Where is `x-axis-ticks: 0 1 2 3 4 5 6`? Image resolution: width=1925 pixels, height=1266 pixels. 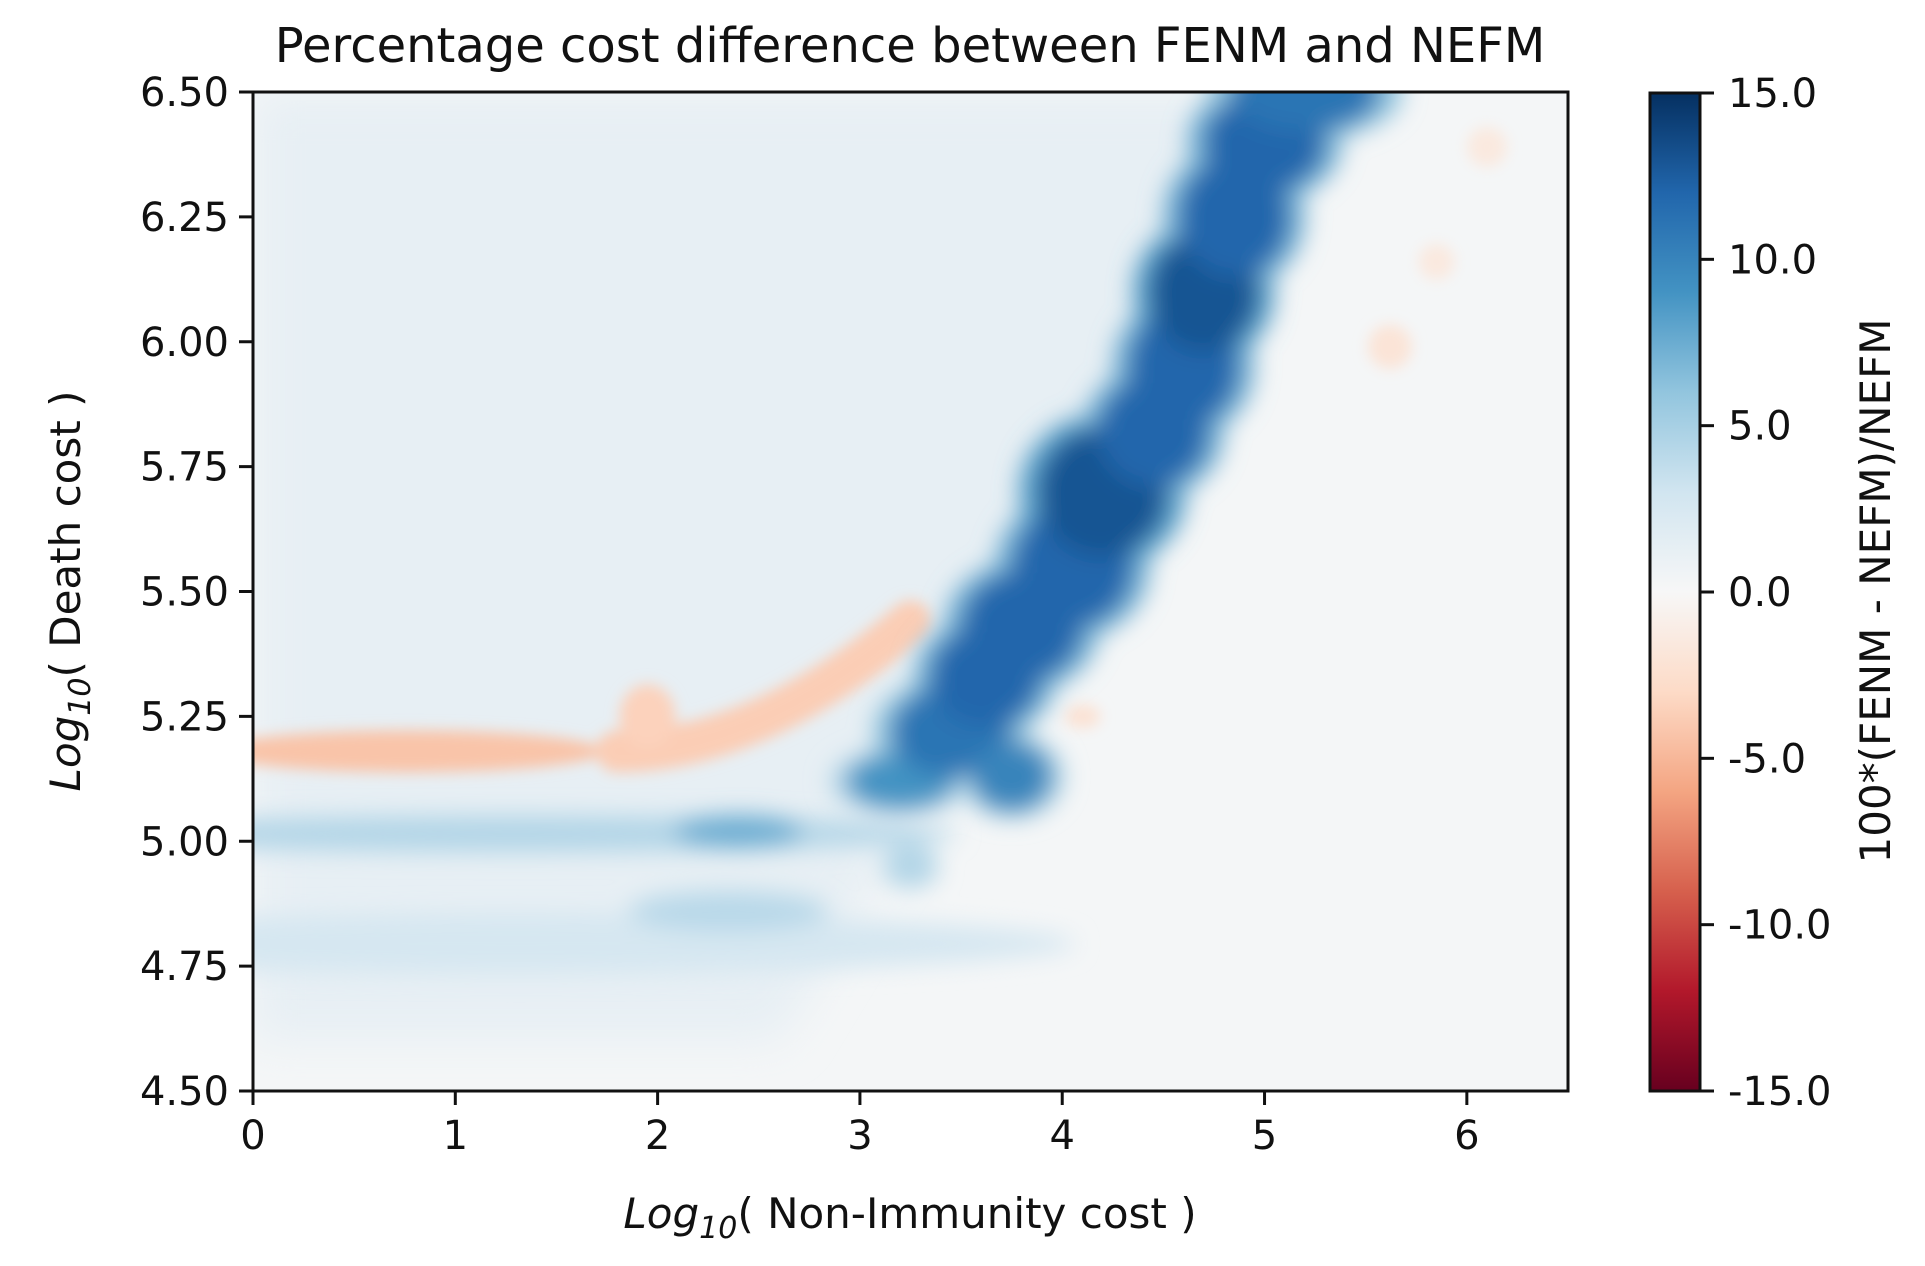
x-axis-ticks: 0 1 2 3 4 5 6 is located at coordinates (860, 1125).